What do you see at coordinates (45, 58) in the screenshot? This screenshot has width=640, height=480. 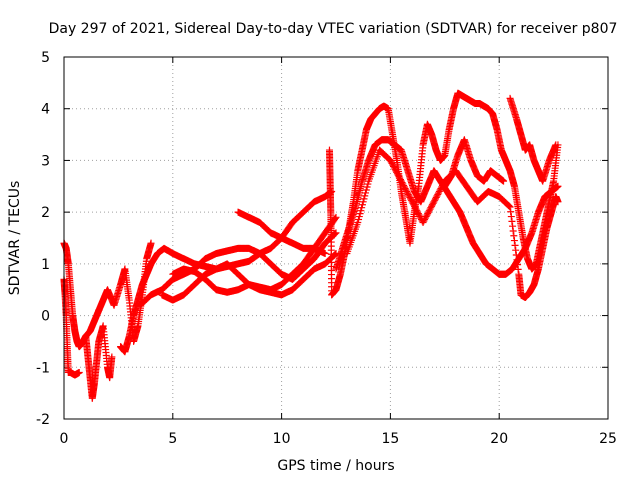 I see `y-tick-label: 5` at bounding box center [45, 58].